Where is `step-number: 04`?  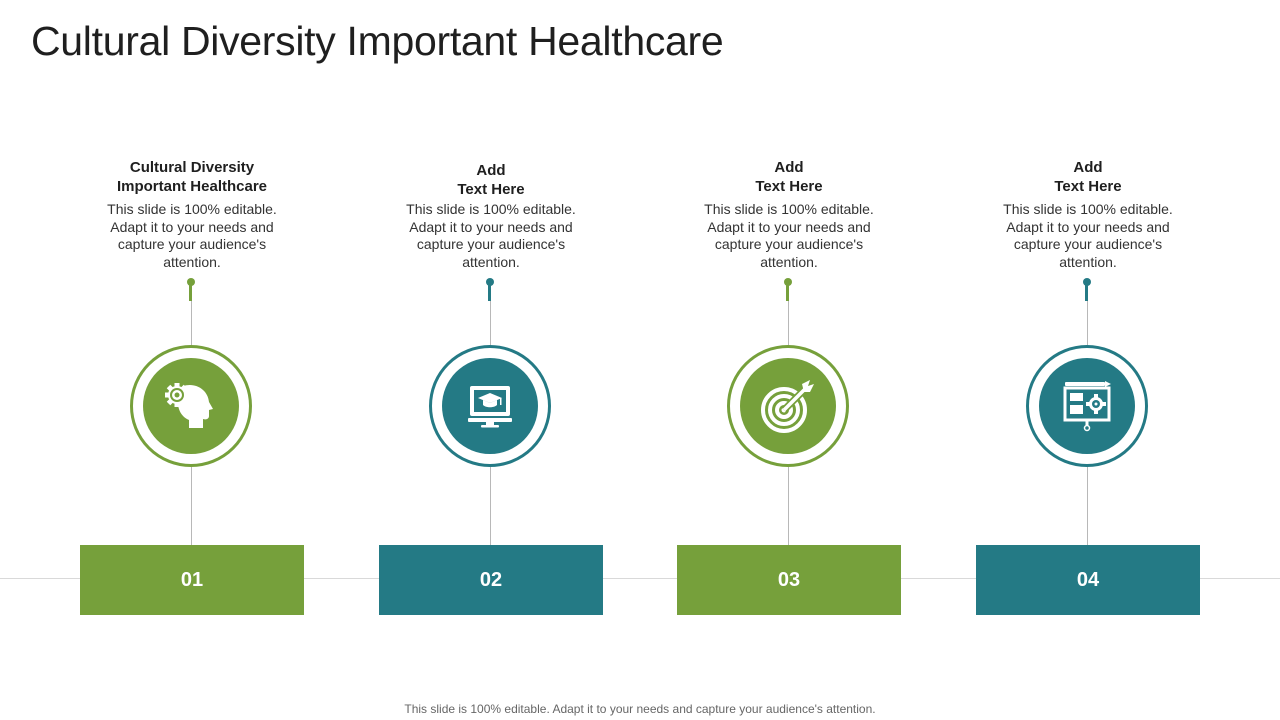
step-number: 04 is located at coordinates (1088, 579).